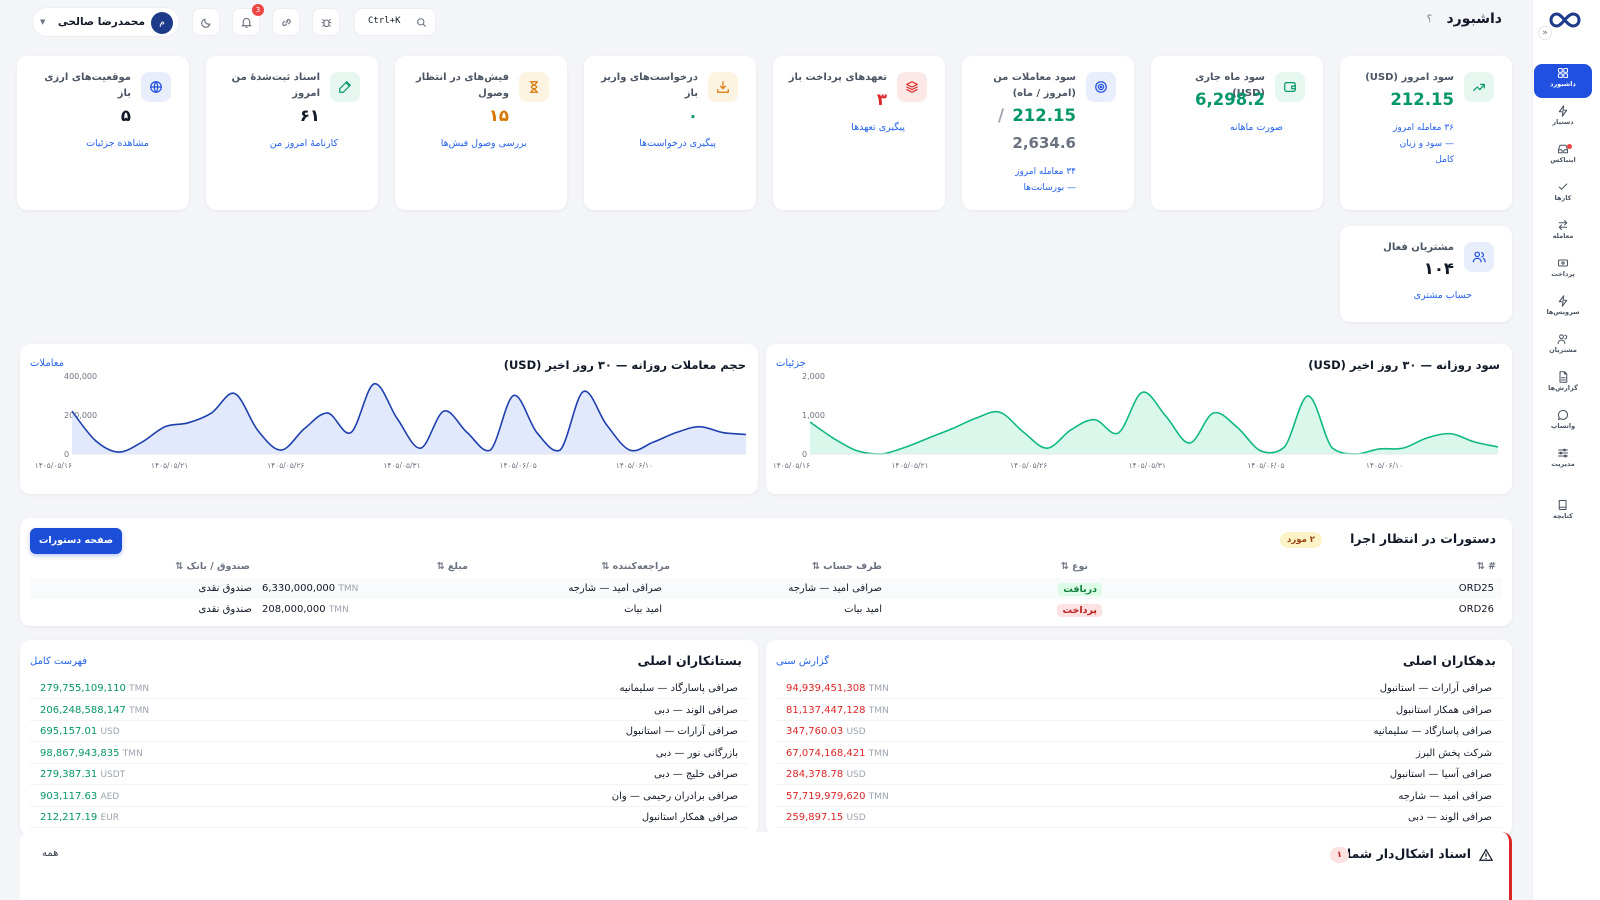 The image size is (1600, 900). Describe the element at coordinates (837, 753) in the screenshot. I see `balance: 67,074,168,421 TMN` at that location.